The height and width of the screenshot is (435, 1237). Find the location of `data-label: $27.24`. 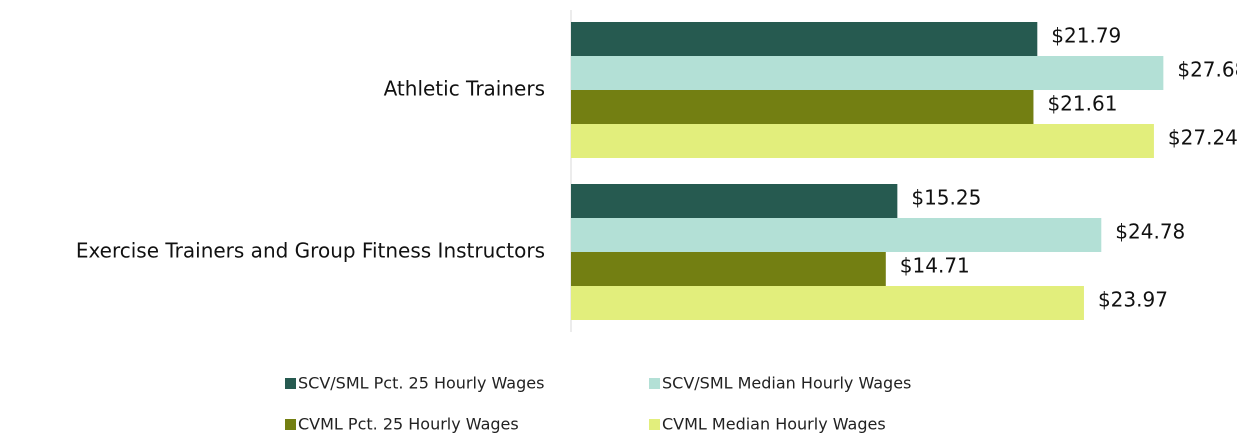

data-label: $27.24 is located at coordinates (1202, 138).